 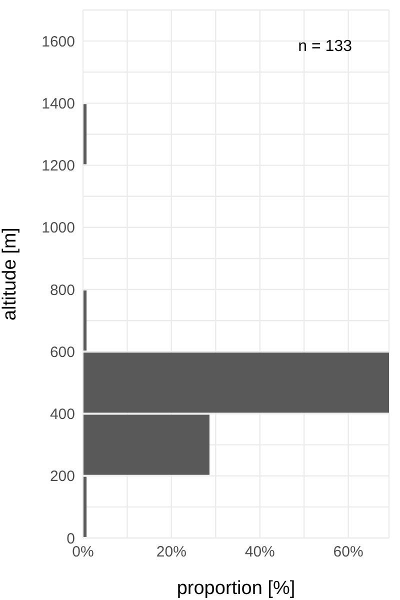 What do you see at coordinates (325, 47) in the screenshot?
I see `annotation: n = 133` at bounding box center [325, 47].